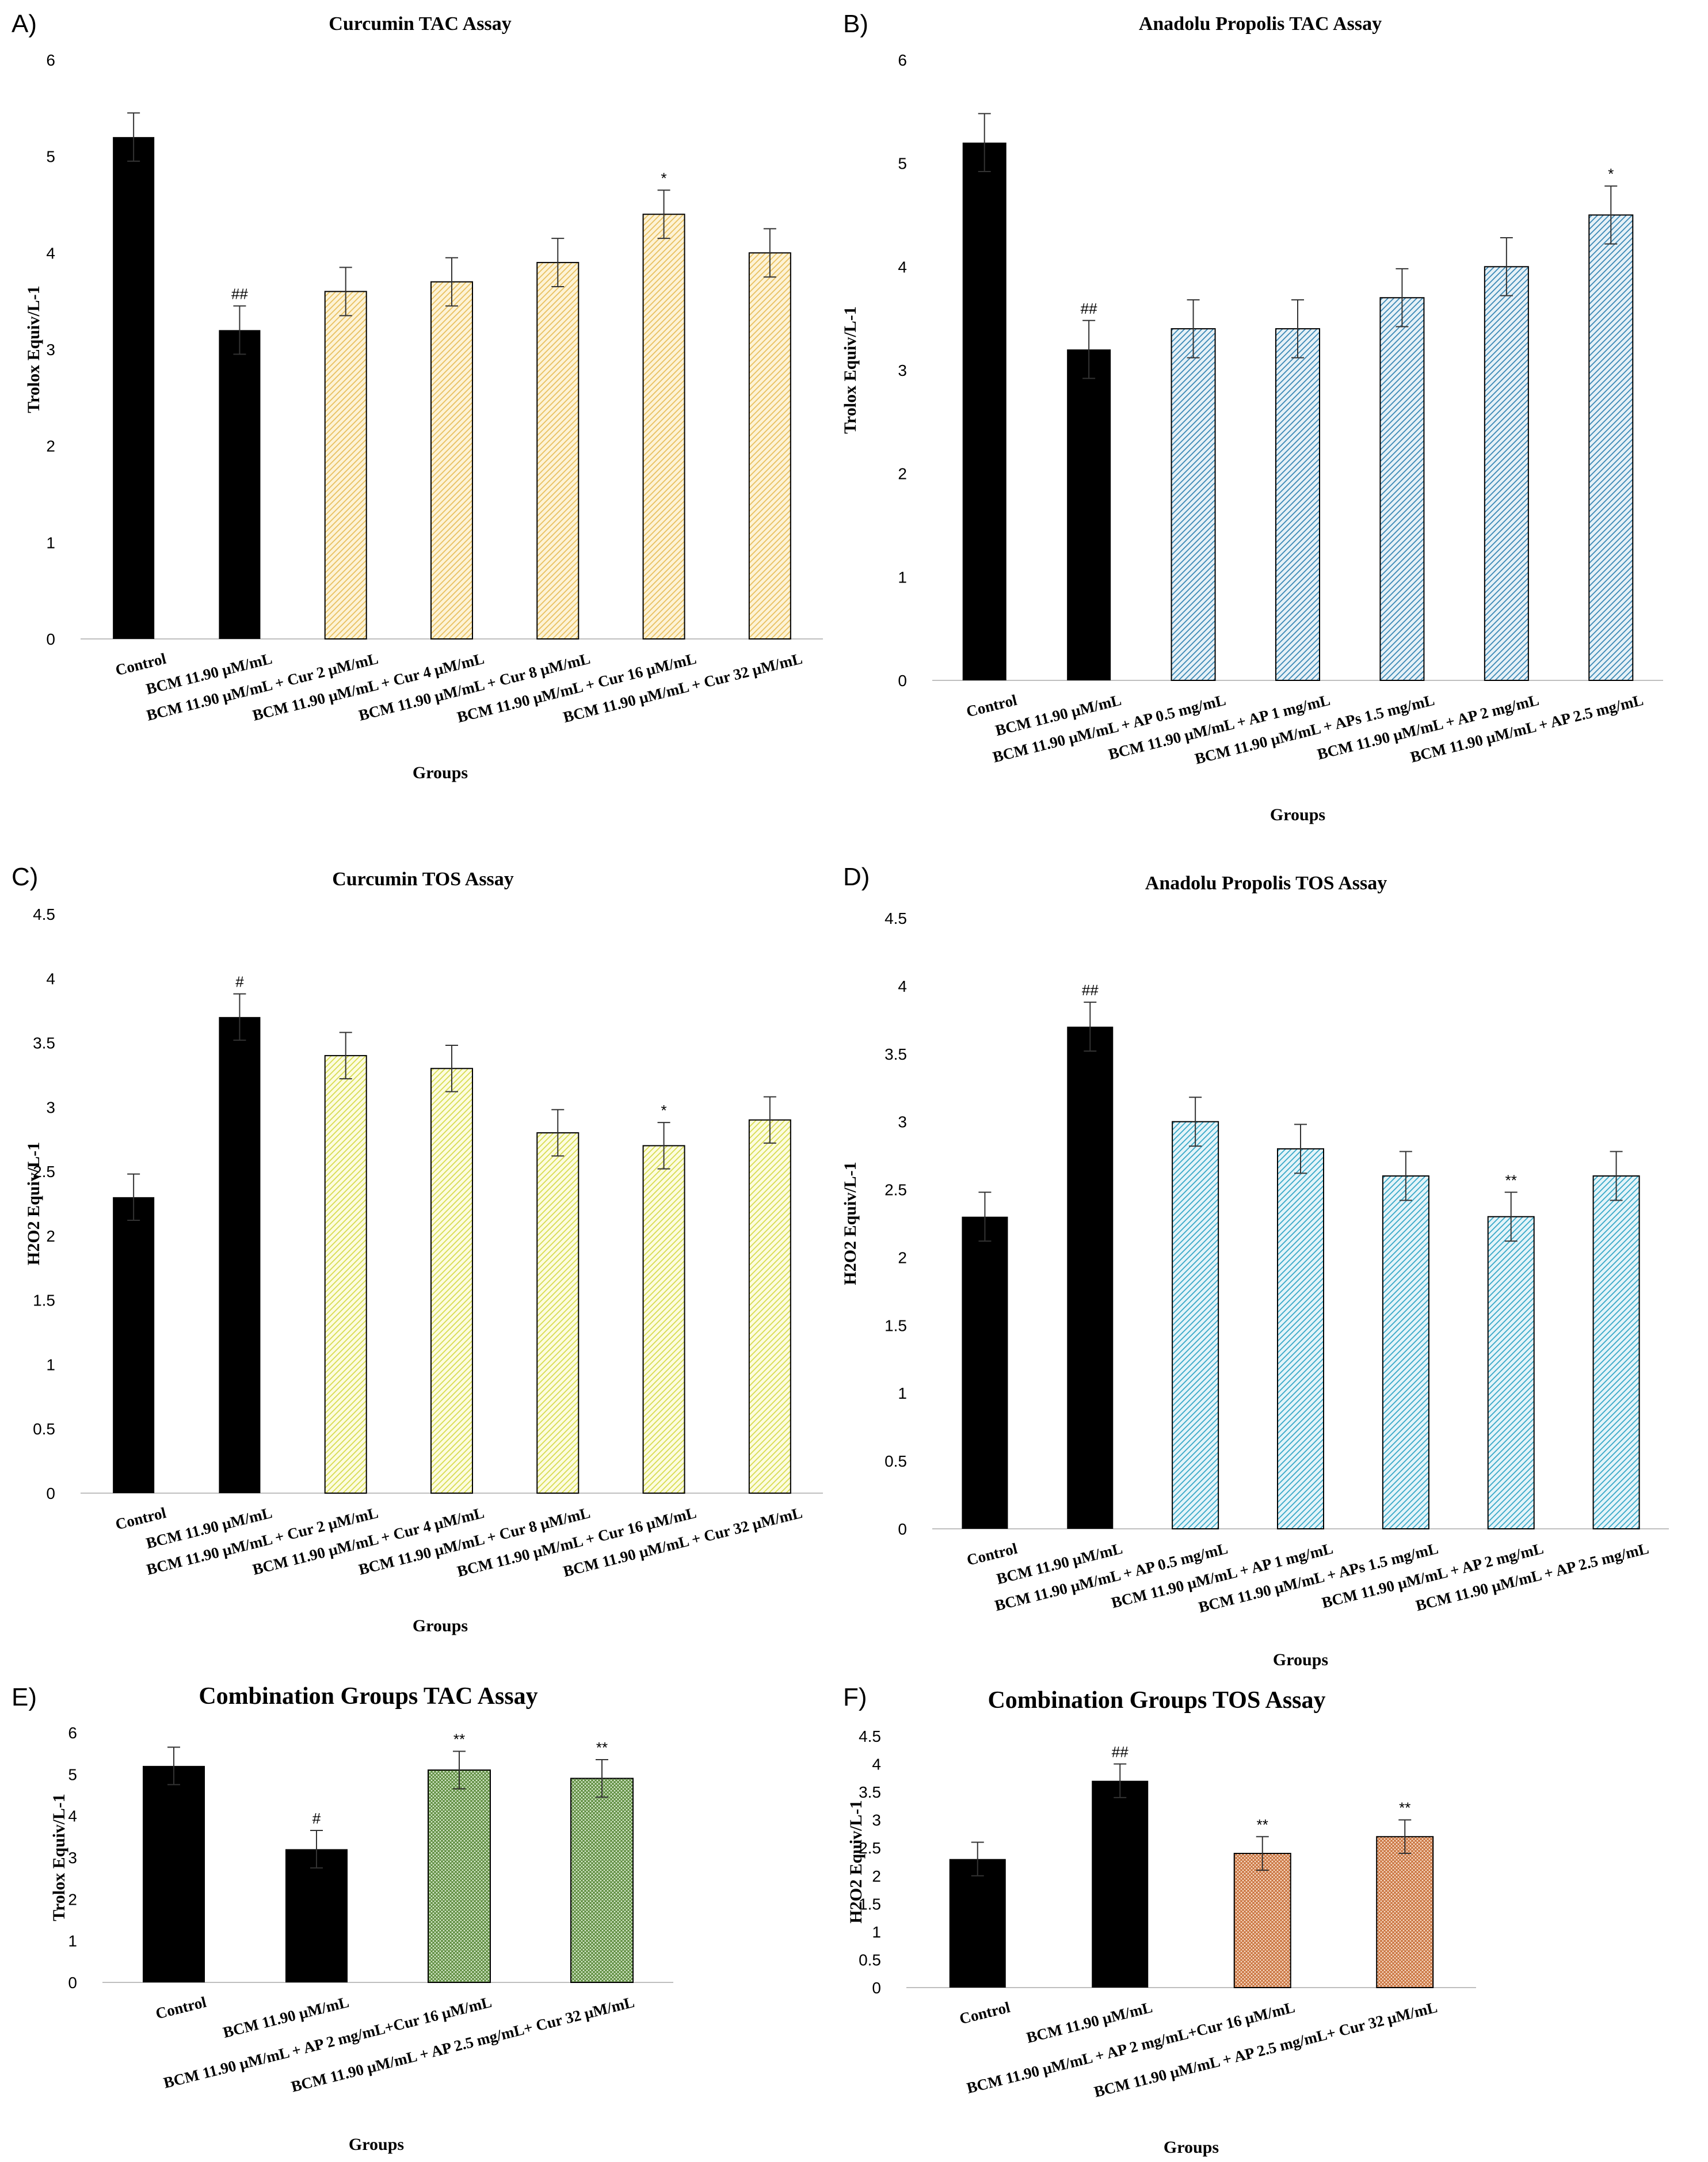 The width and height of the screenshot is (1708, 2162). I want to click on panel-label: D), so click(856, 877).